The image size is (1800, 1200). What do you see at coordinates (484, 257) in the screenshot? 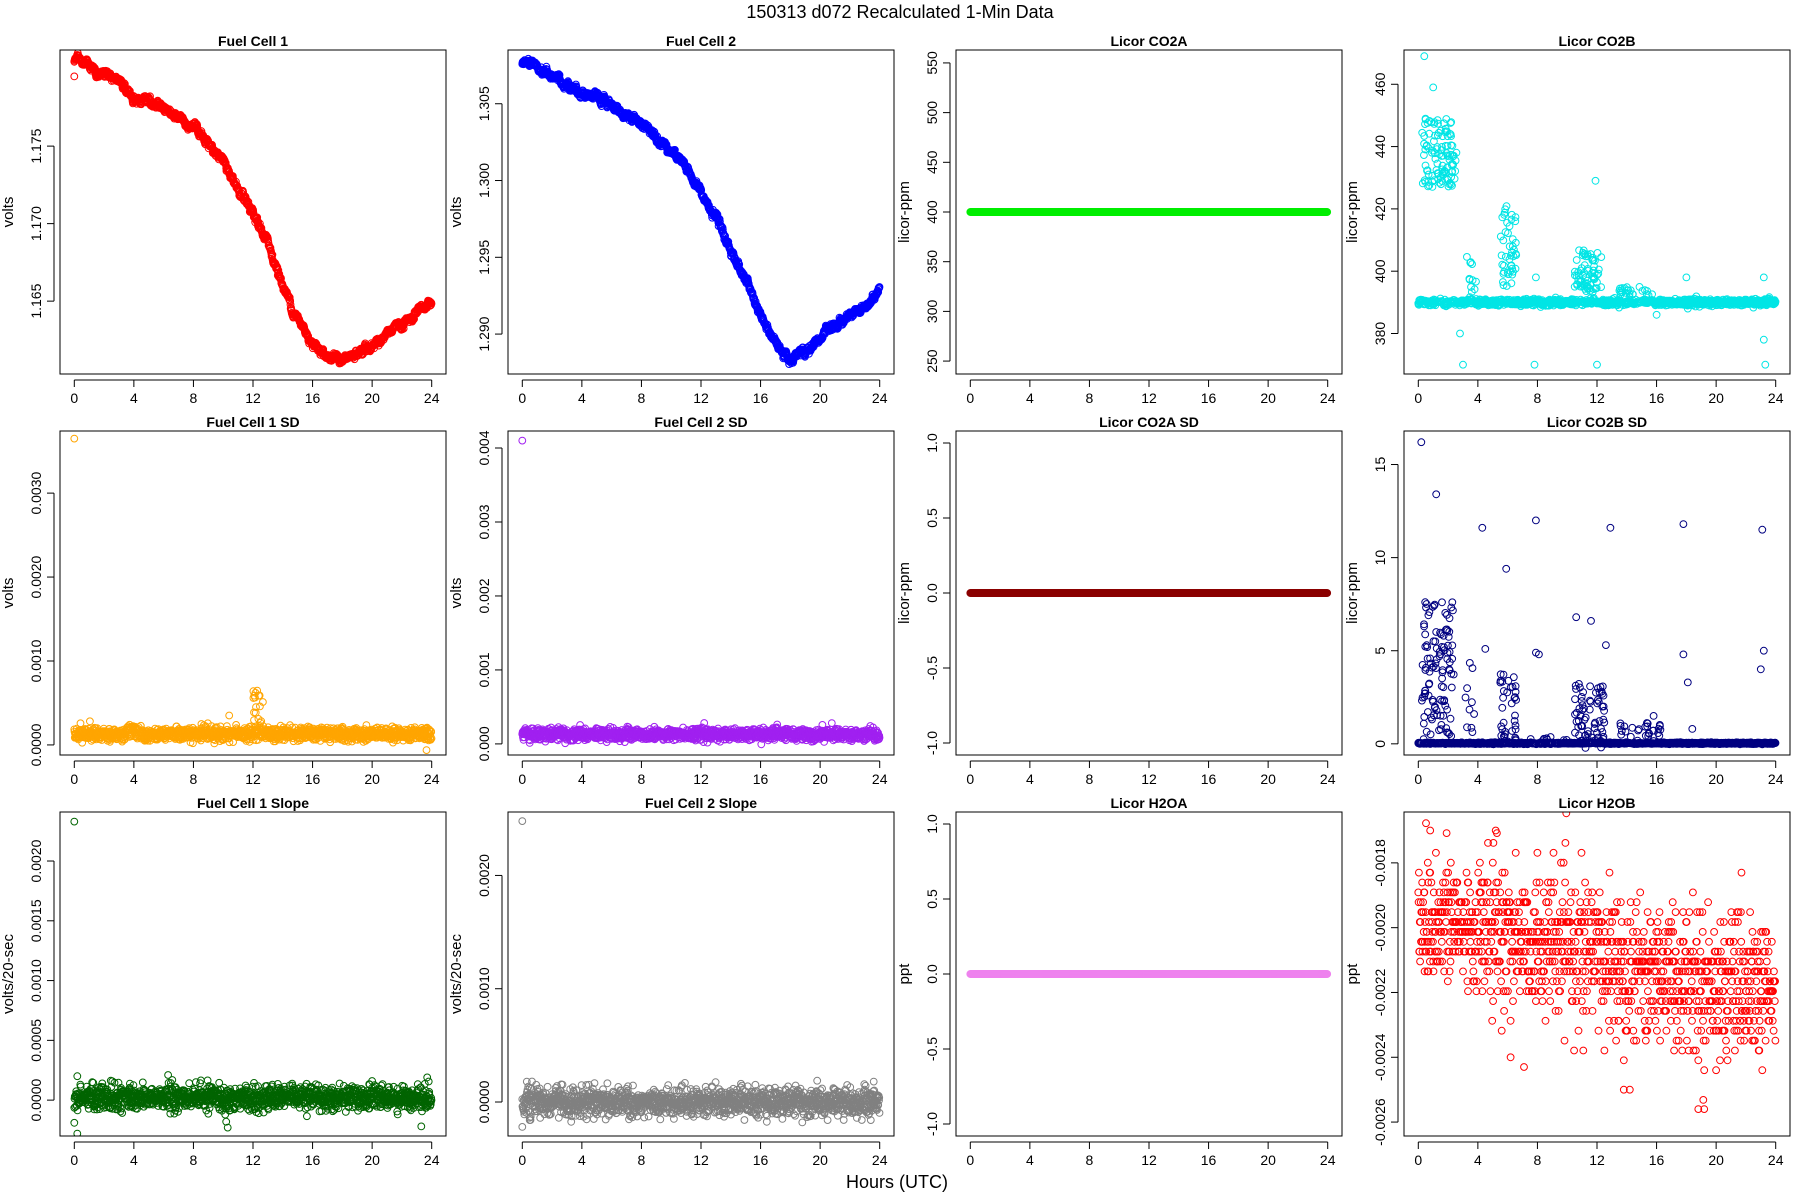
I see `y-tick-label: 1.295` at bounding box center [484, 257].